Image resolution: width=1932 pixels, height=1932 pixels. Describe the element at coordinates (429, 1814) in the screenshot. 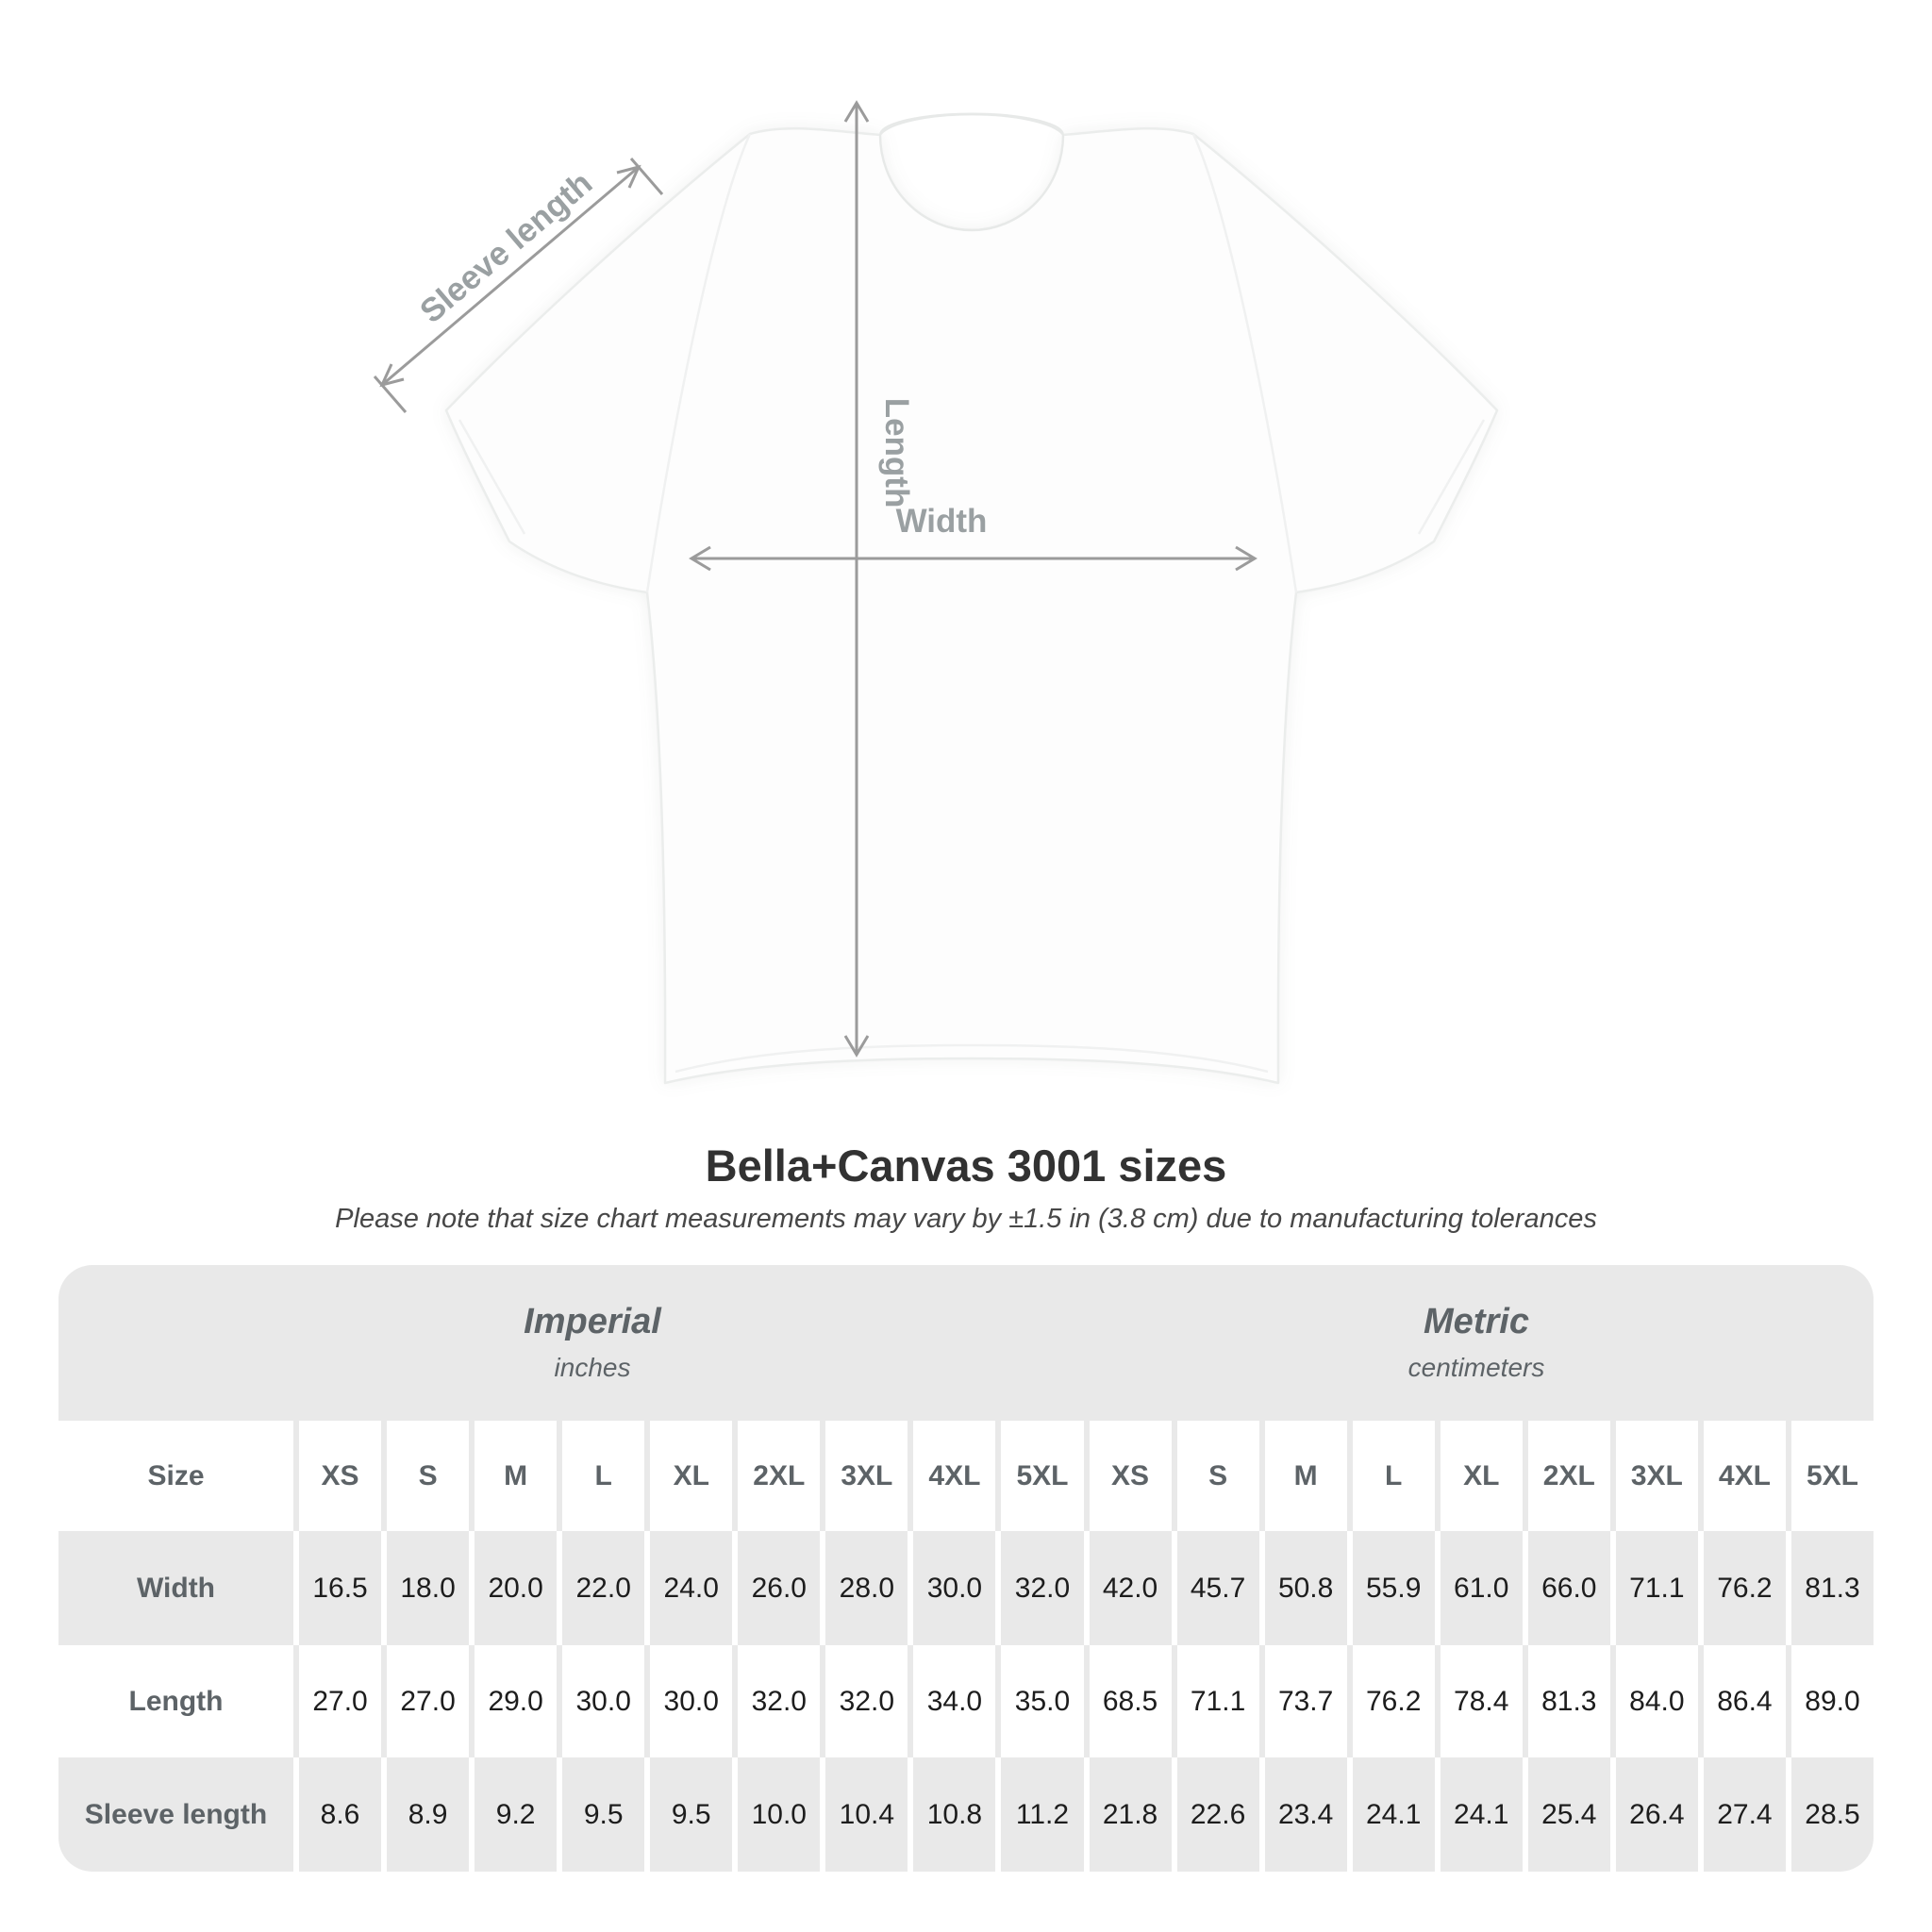

I see `cell-sleeve-length-imperial-s: 8.9` at that location.